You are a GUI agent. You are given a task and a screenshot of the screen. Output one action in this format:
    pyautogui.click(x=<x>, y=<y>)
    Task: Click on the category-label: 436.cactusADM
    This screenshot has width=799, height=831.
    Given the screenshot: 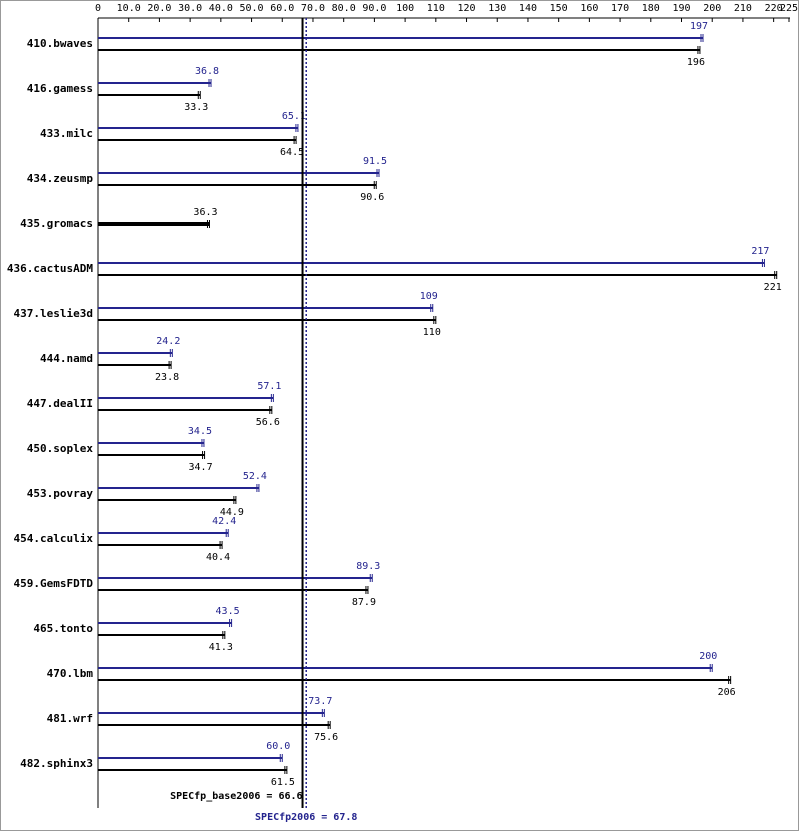 What is the action you would take?
    pyautogui.click(x=50, y=268)
    